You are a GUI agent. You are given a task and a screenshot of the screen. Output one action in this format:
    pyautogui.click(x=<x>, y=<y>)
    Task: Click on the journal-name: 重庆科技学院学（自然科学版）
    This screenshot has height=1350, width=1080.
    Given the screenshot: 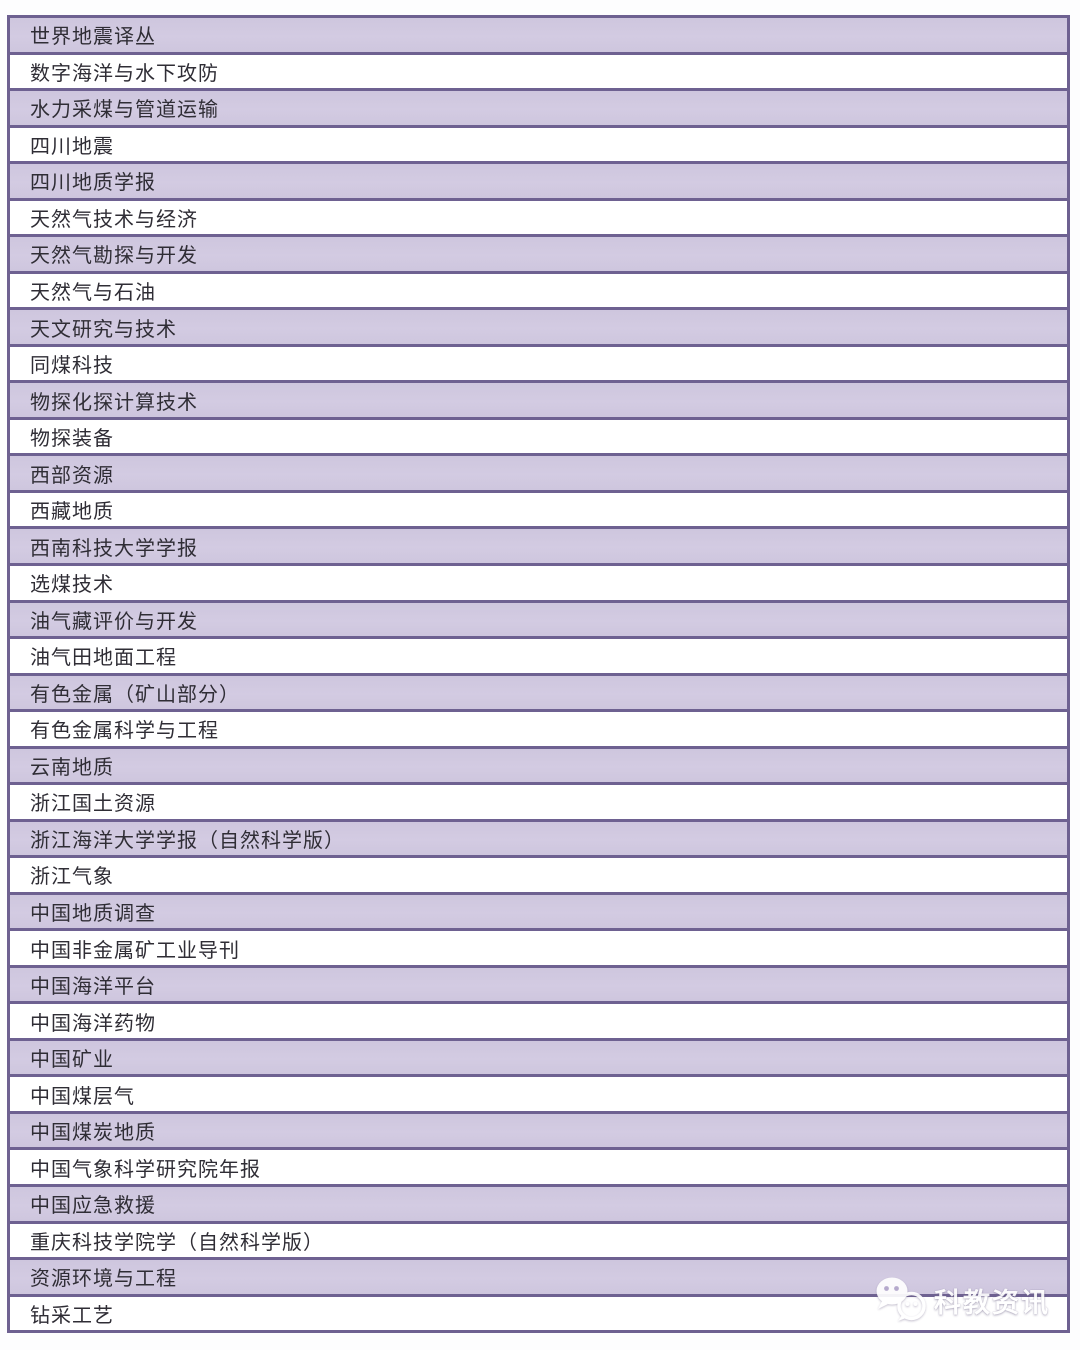 What is the action you would take?
    pyautogui.click(x=177, y=1242)
    